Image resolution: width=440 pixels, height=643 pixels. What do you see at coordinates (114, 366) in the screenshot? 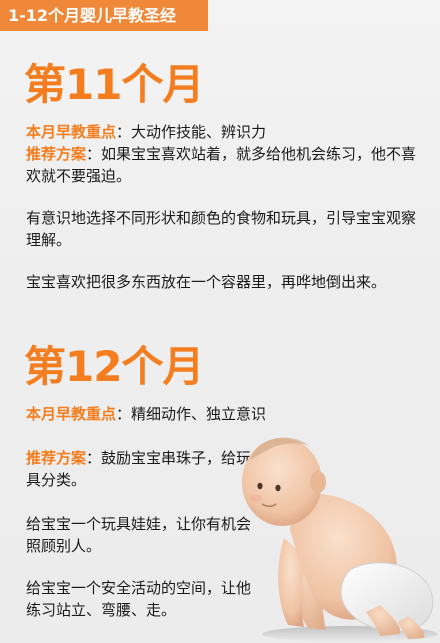
I see `month-12-title: 第12个月` at bounding box center [114, 366].